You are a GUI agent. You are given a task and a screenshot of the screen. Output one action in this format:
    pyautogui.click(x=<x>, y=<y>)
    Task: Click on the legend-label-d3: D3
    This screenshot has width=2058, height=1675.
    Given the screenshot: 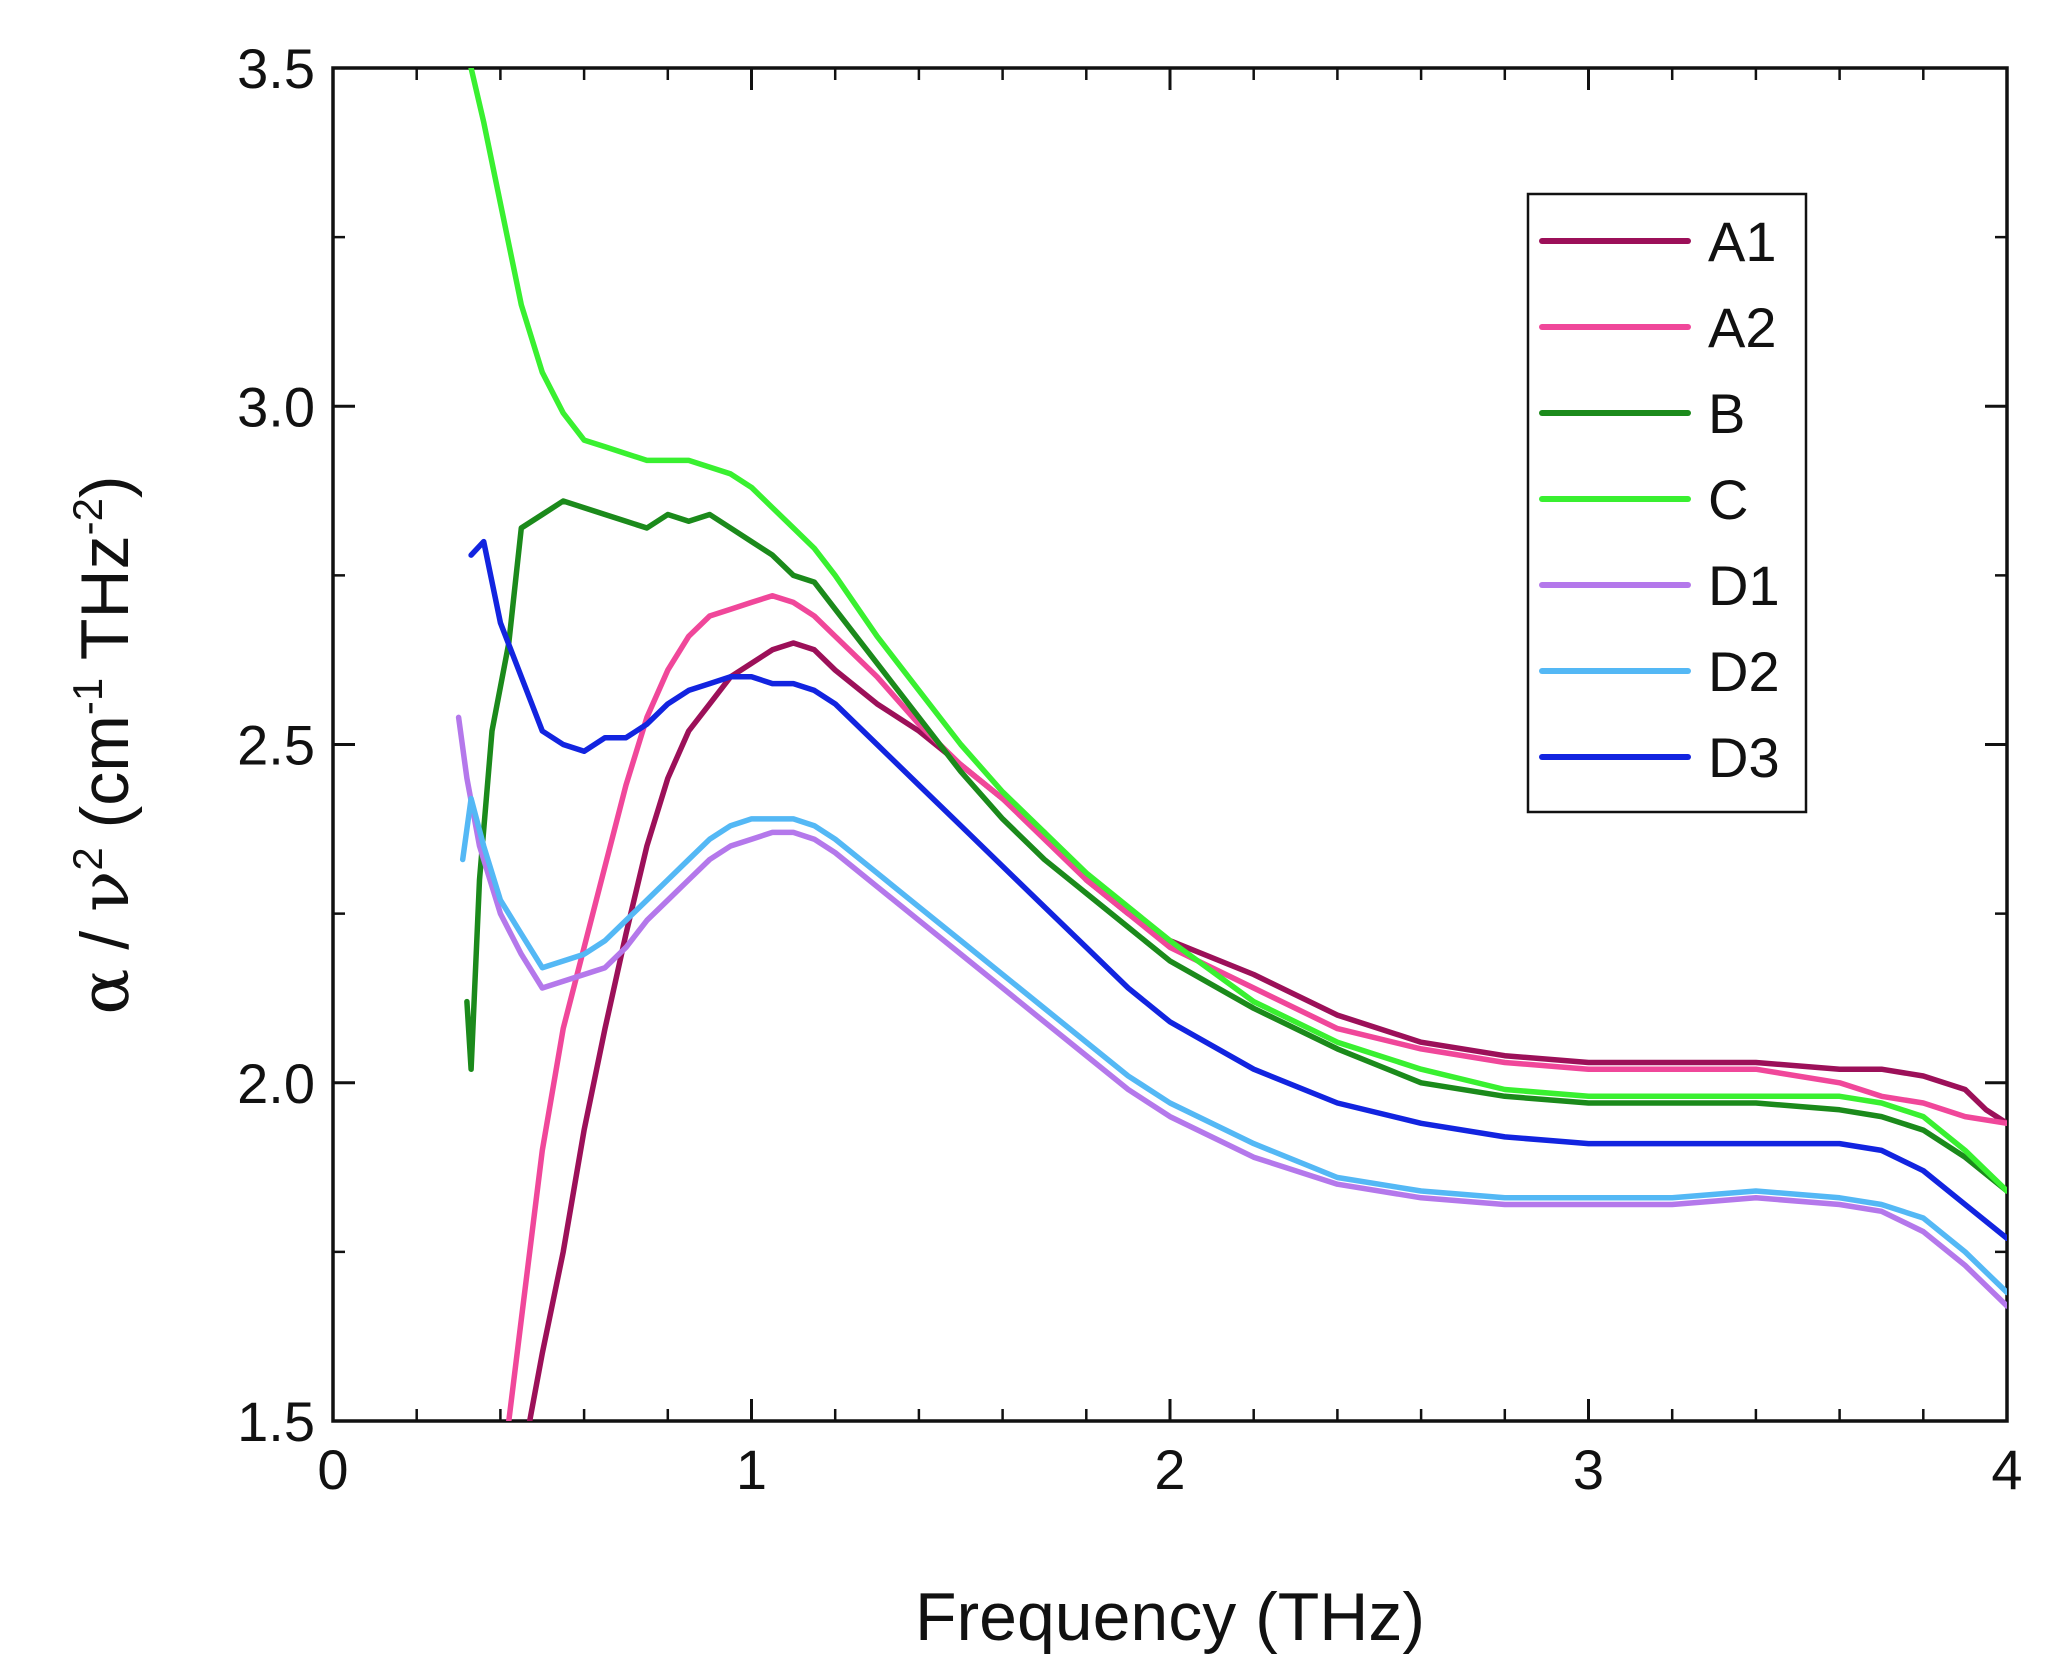 What is the action you would take?
    pyautogui.click(x=1744, y=757)
    